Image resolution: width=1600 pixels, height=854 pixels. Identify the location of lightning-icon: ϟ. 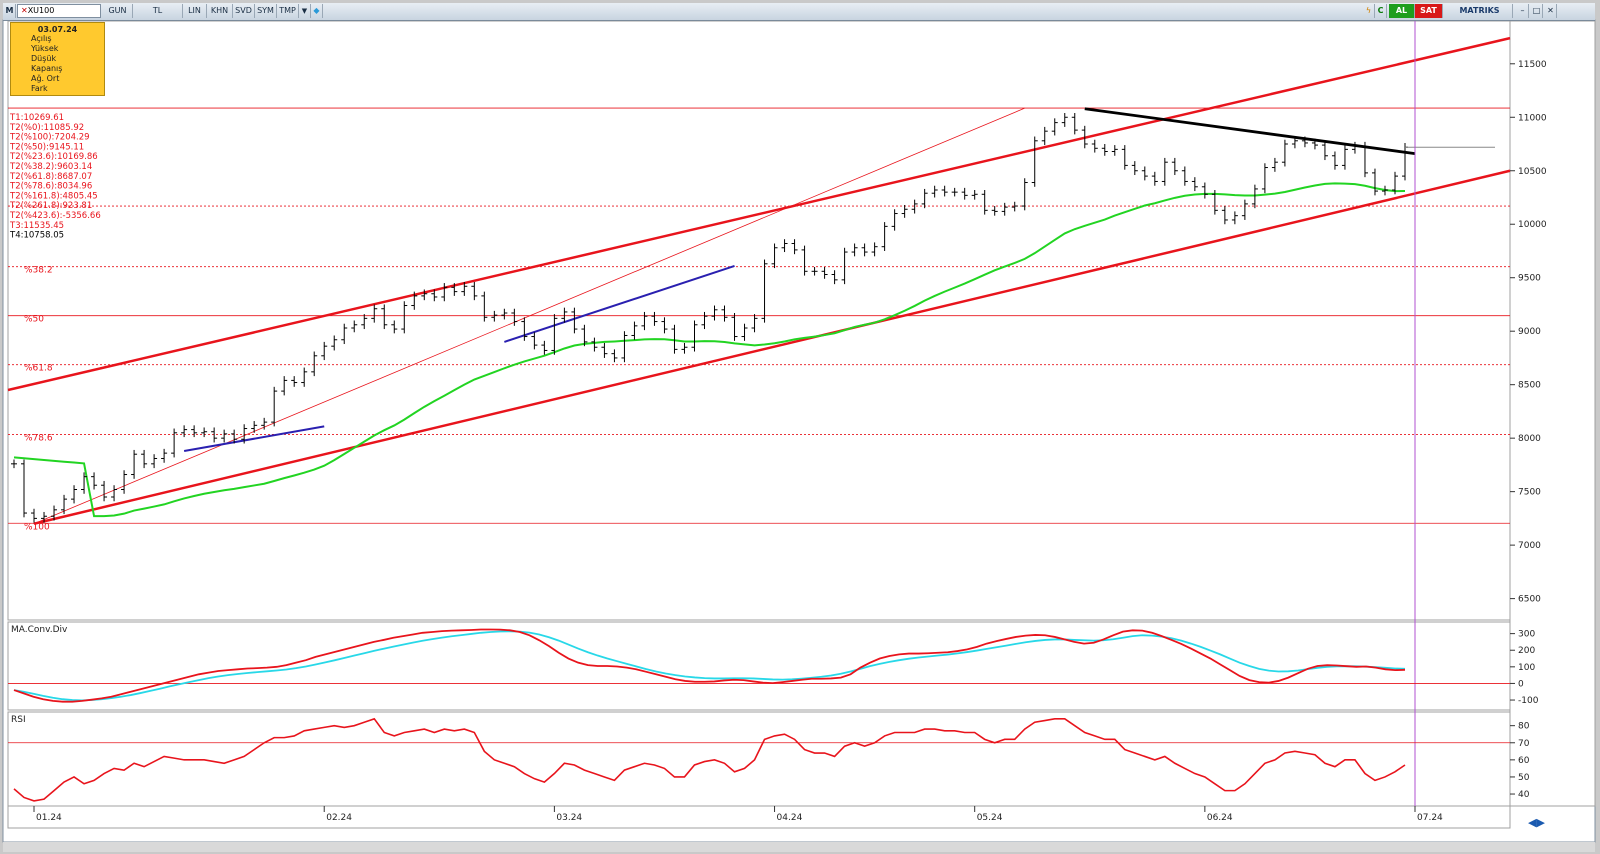
(1369, 11).